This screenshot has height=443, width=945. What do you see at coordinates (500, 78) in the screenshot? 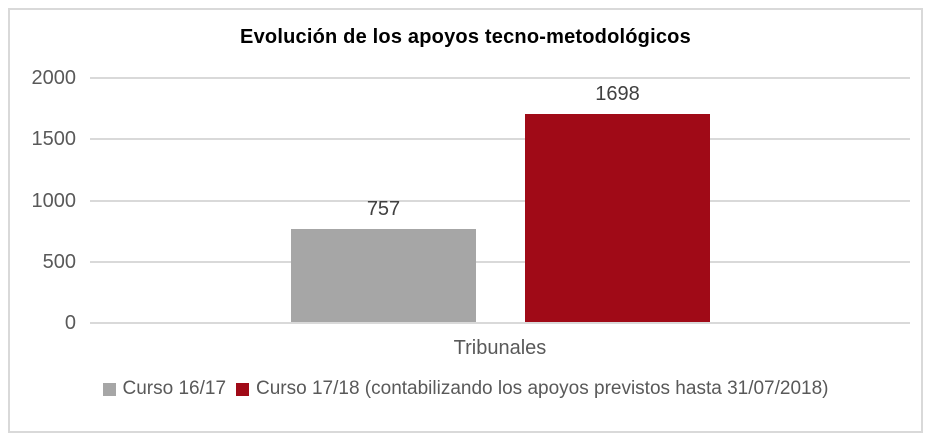
I see `gridline-2000` at bounding box center [500, 78].